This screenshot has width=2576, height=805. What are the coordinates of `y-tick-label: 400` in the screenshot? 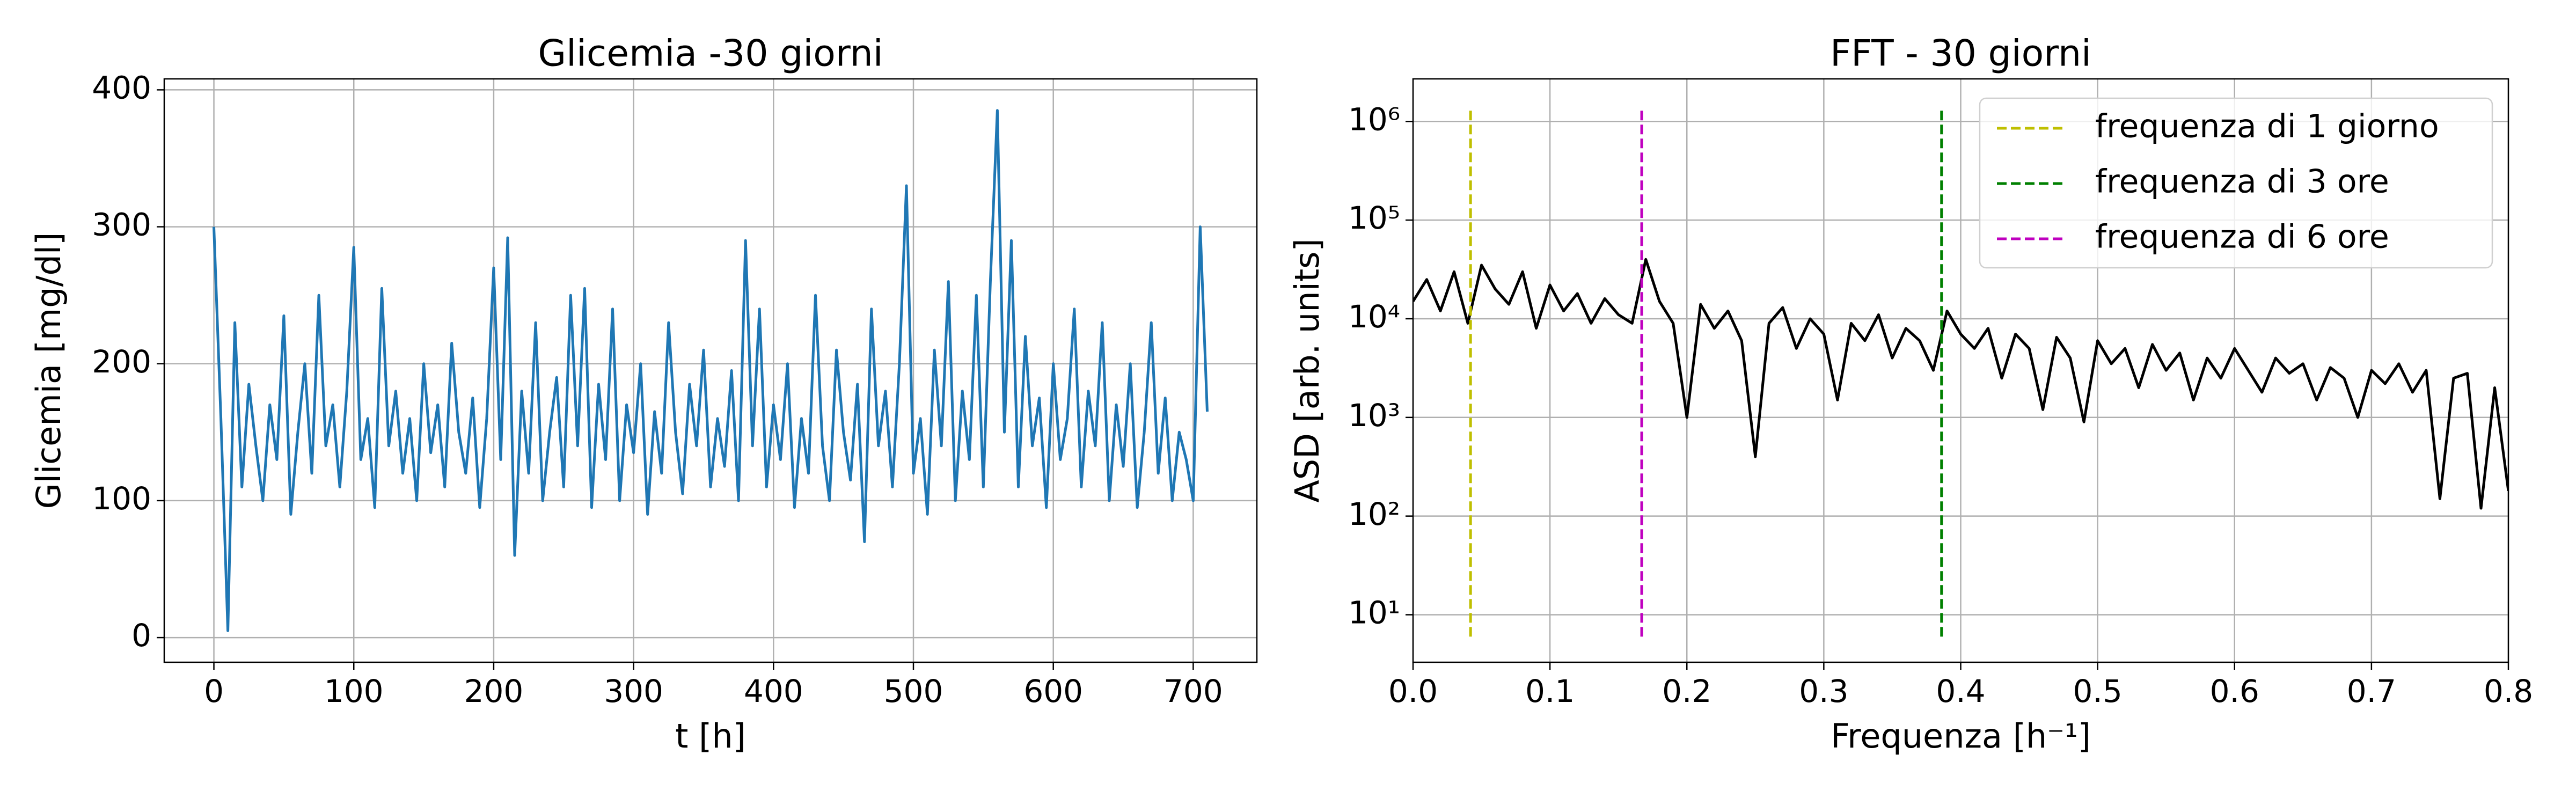 It's located at (121, 88).